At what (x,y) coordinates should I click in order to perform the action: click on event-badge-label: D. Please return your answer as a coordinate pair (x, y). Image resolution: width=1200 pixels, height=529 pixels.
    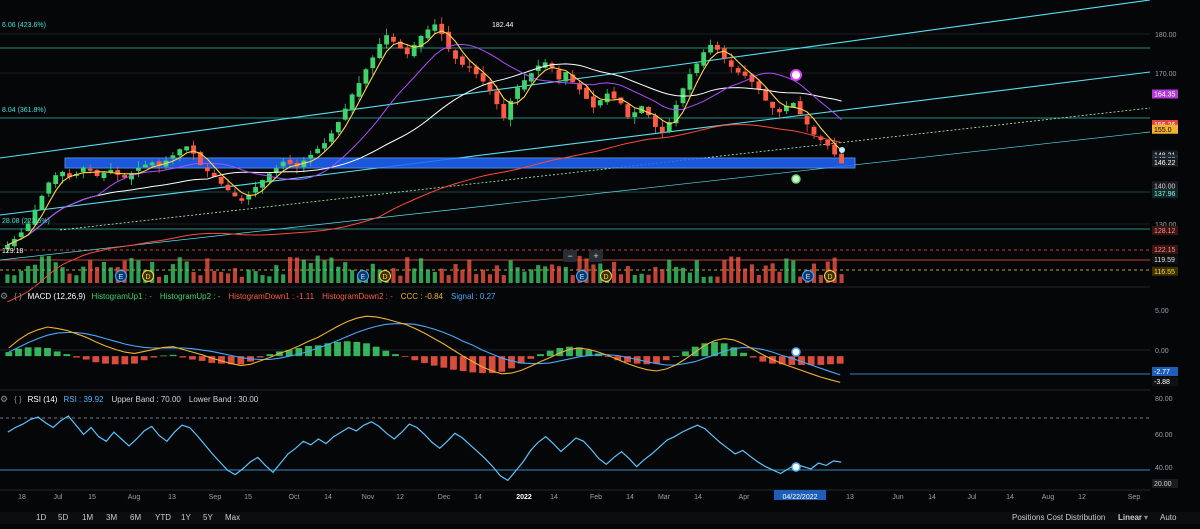
    Looking at the image, I should click on (147, 277).